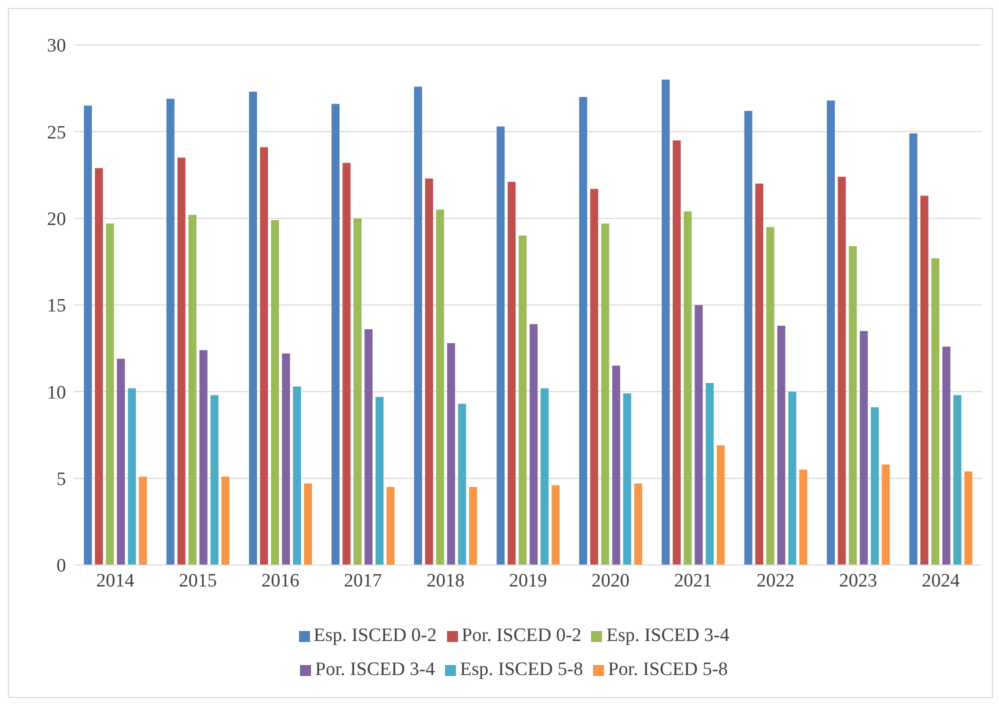  What do you see at coordinates (56, 306) in the screenshot?
I see `y-tick-label: 15` at bounding box center [56, 306].